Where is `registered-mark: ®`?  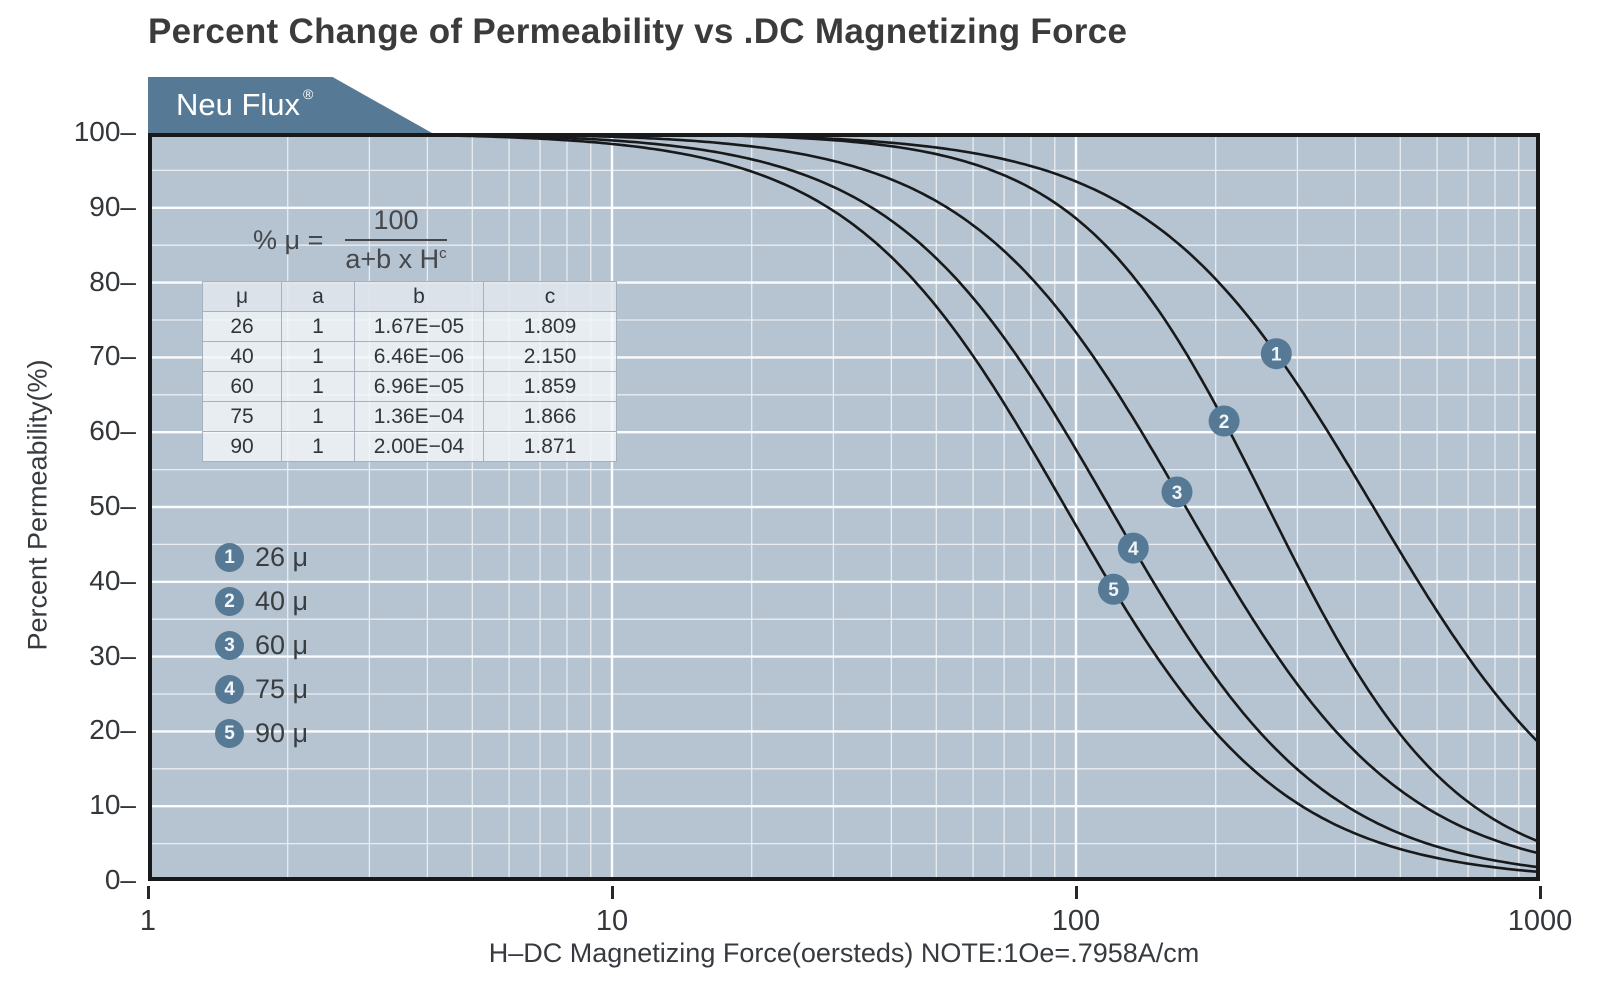 registered-mark: ® is located at coordinates (308, 94).